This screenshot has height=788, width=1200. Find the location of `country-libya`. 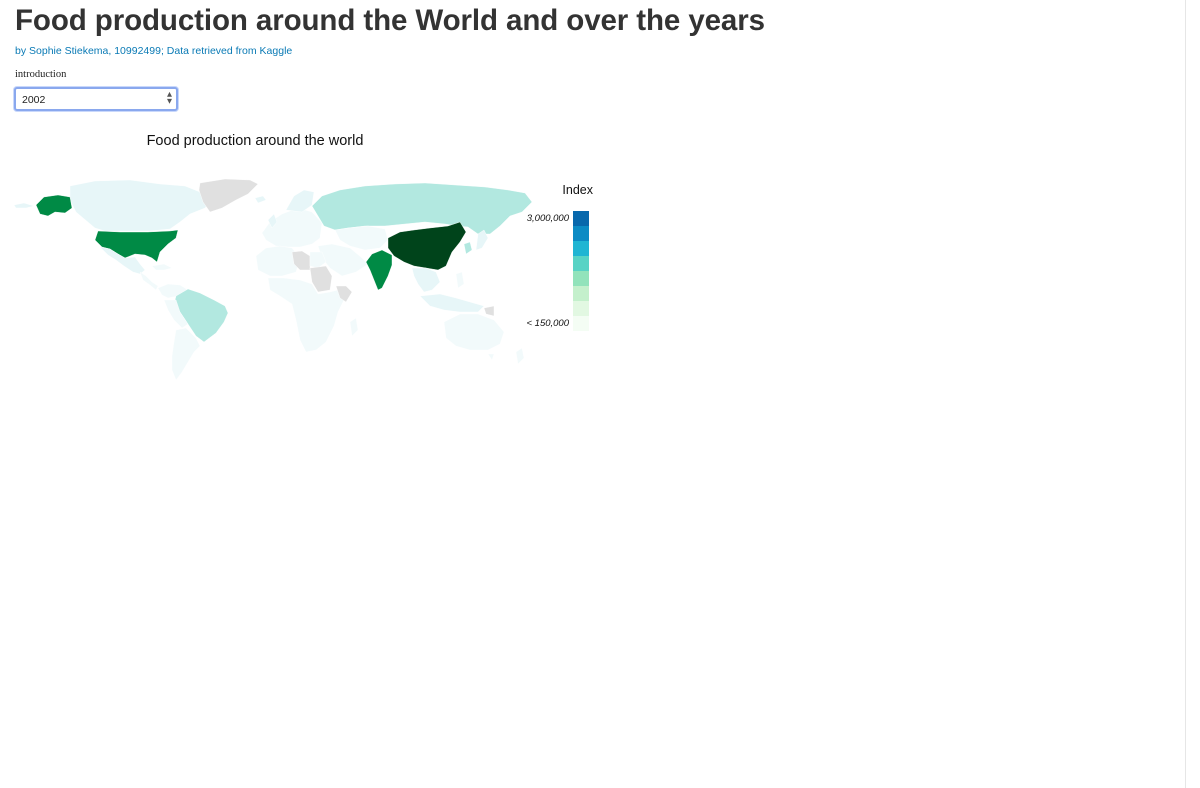

country-libya is located at coordinates (301, 260).